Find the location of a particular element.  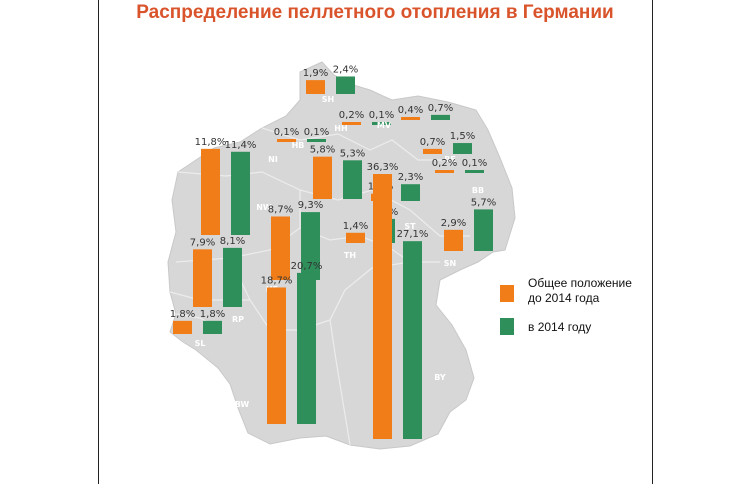

bar-he-before-2014 is located at coordinates (280, 248).